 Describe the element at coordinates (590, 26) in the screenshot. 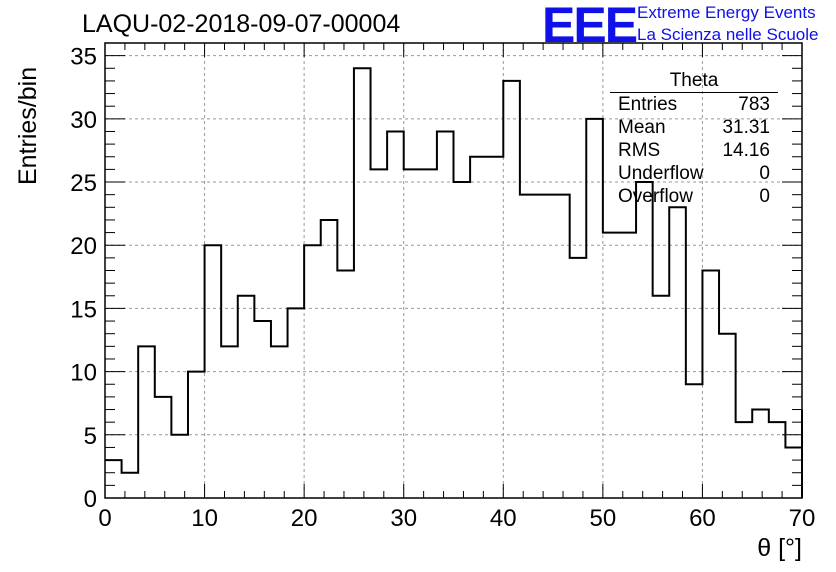

I see `eee-logo: EEE` at that location.